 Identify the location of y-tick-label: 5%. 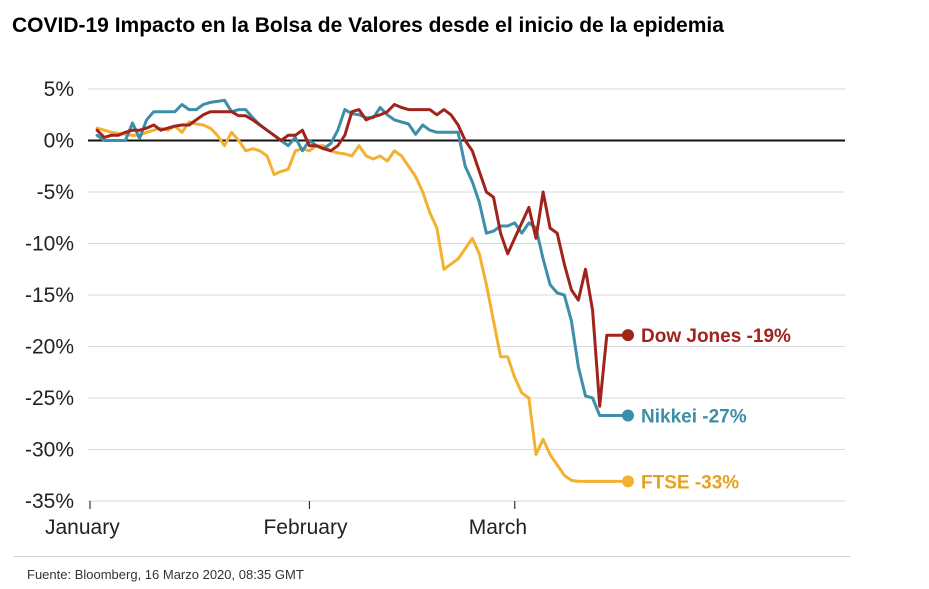
(59, 89).